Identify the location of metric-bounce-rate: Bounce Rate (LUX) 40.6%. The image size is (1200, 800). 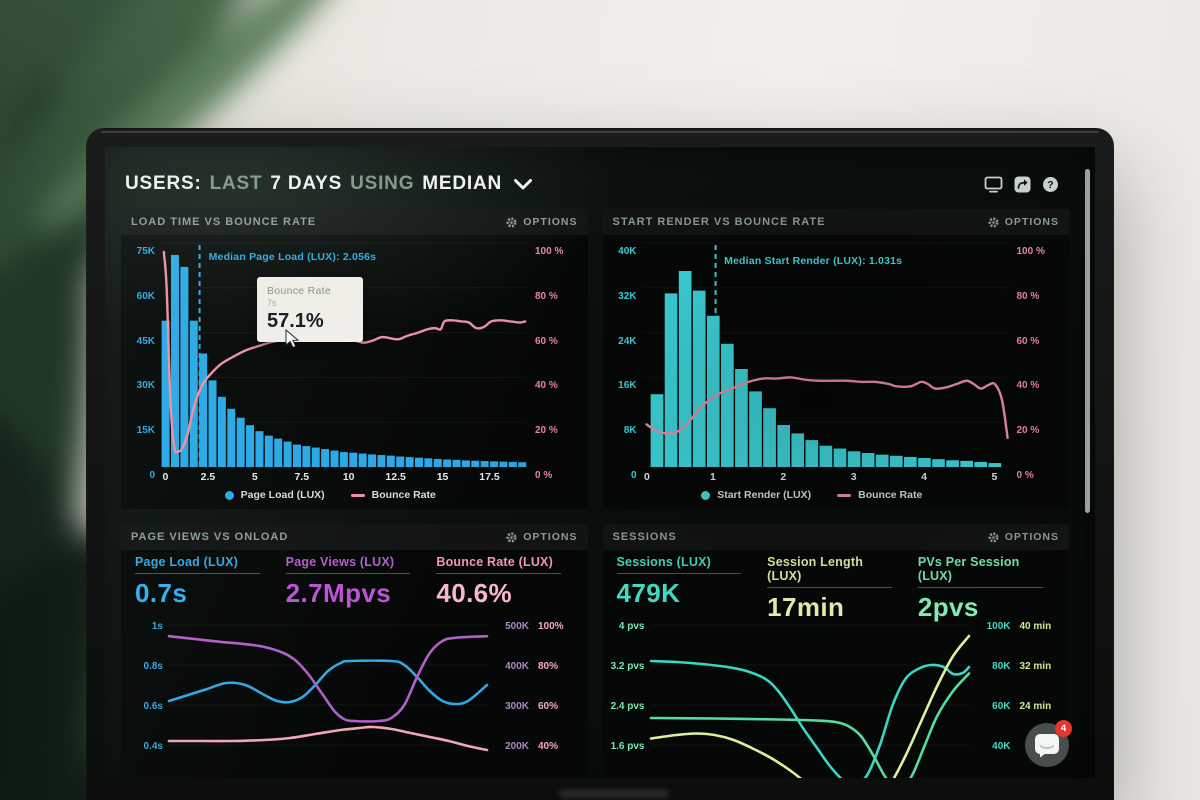
(511, 581).